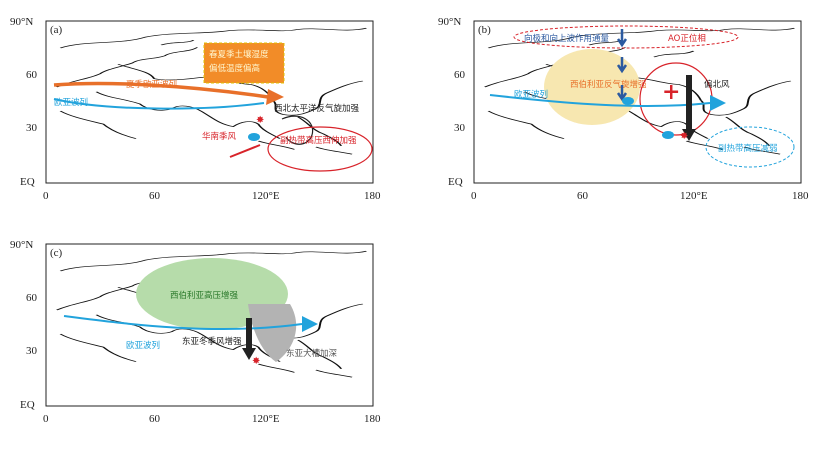  I want to click on x-tick-c-1: 0, so click(46, 419).